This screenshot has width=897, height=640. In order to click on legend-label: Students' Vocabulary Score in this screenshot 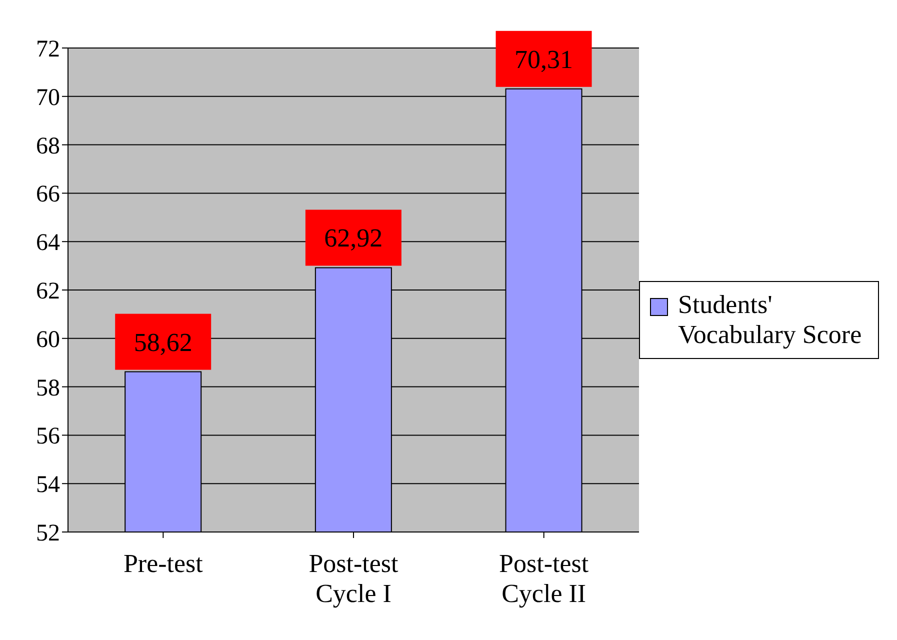, I will do `click(770, 320)`.